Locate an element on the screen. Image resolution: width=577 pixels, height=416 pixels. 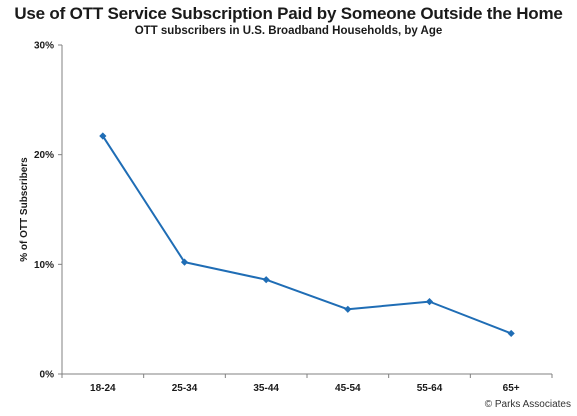
x-axis-ticks: 18-24 25-34 35-44 45-54 55-64 65+ is located at coordinates (307, 384).